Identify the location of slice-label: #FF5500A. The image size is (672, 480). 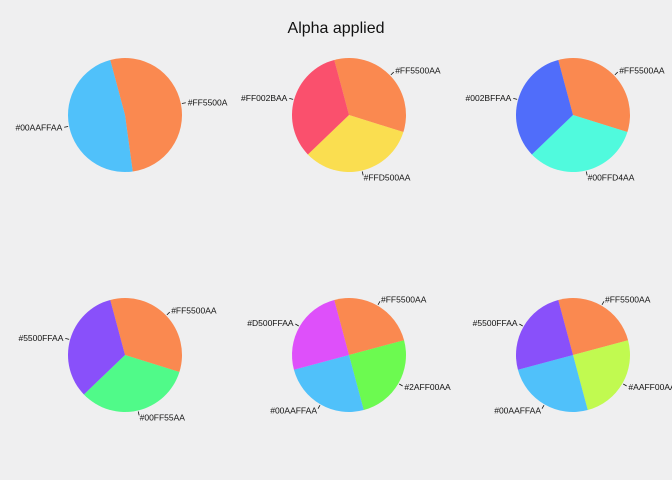
(208, 102).